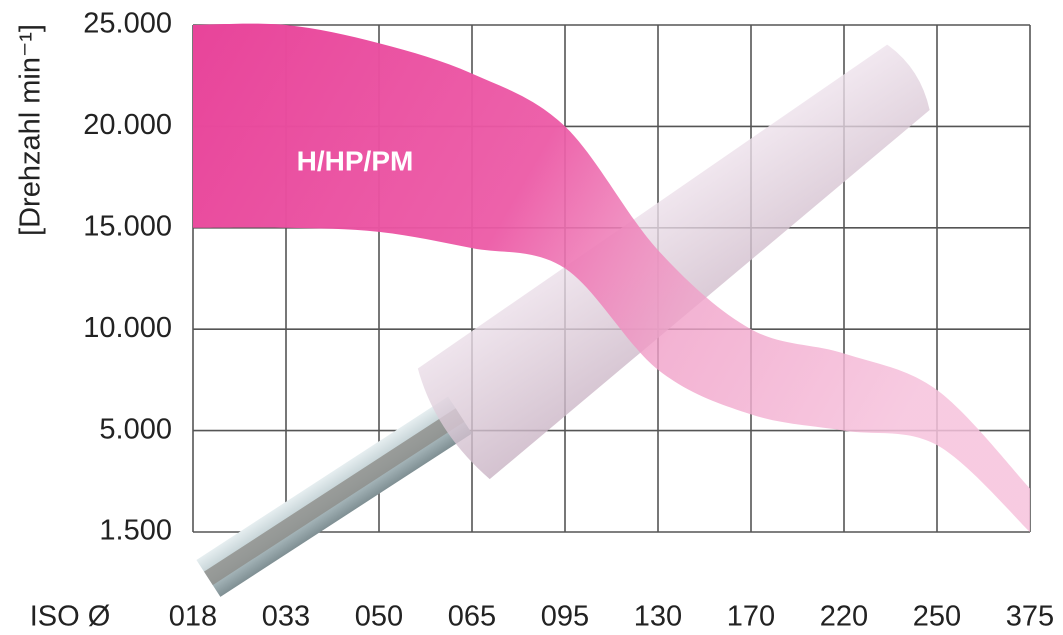 The image size is (1063, 635). Describe the element at coordinates (565, 617) in the screenshot. I see `x-tick-label: 095` at that location.